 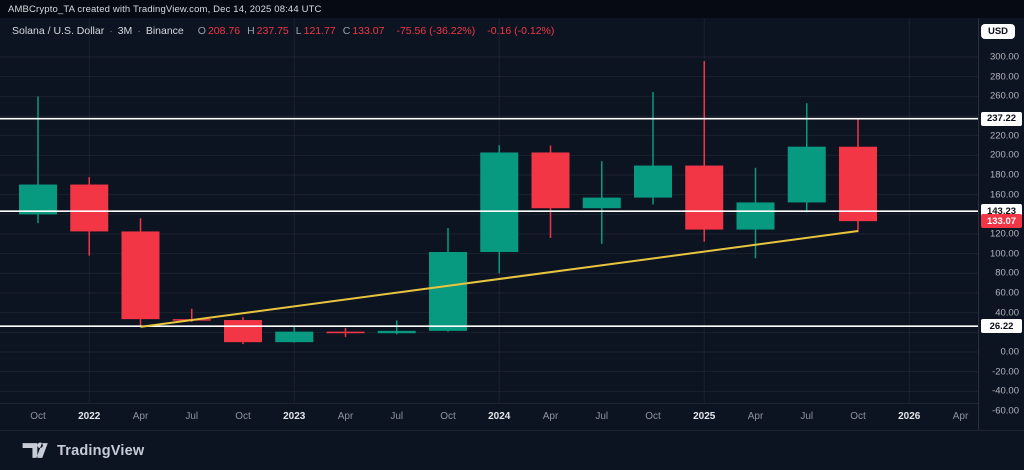 What do you see at coordinates (998, 31) in the screenshot?
I see `currency-toggle-button: USD` at bounding box center [998, 31].